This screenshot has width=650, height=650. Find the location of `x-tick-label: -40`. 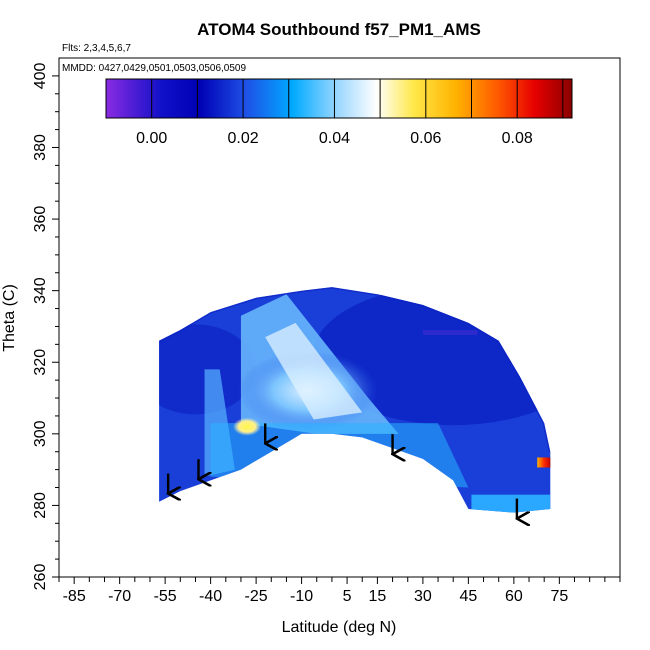

x-tick-label: -40 is located at coordinates (210, 596).